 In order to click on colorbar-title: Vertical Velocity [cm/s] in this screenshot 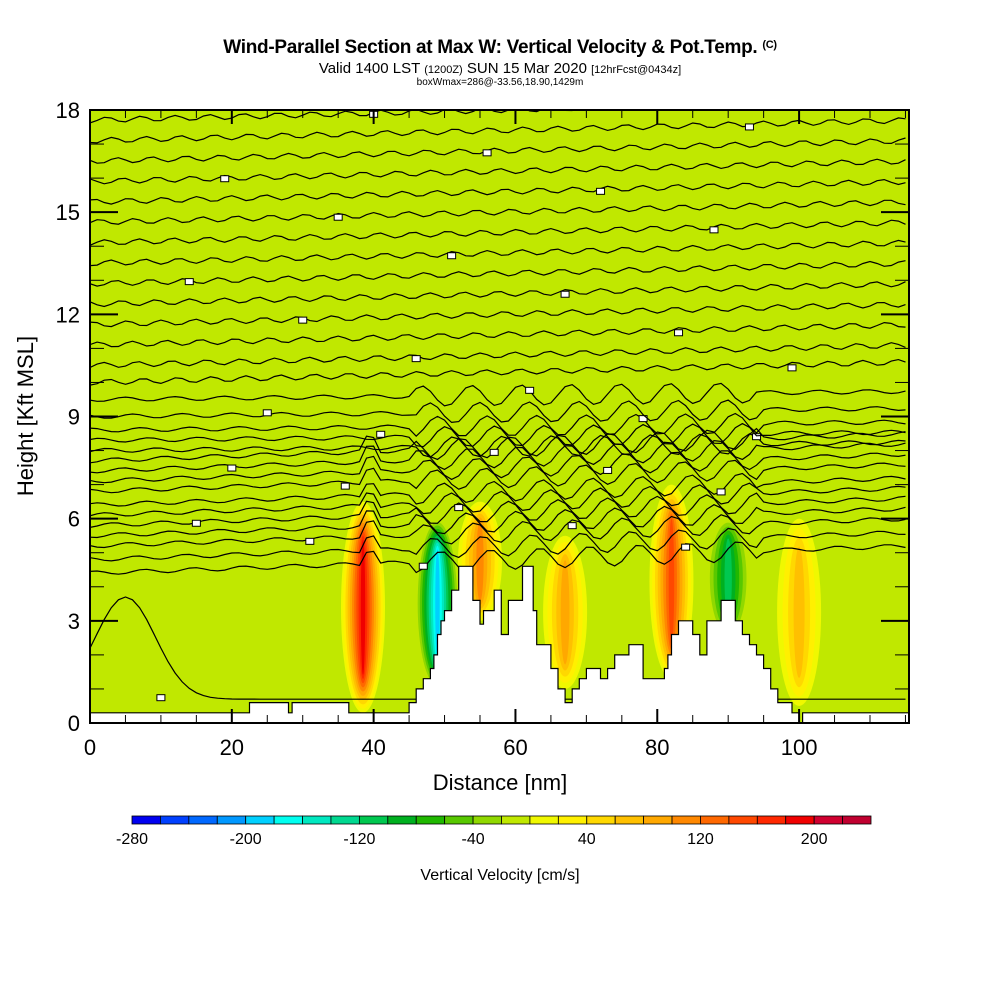, I will do `click(499, 875)`.